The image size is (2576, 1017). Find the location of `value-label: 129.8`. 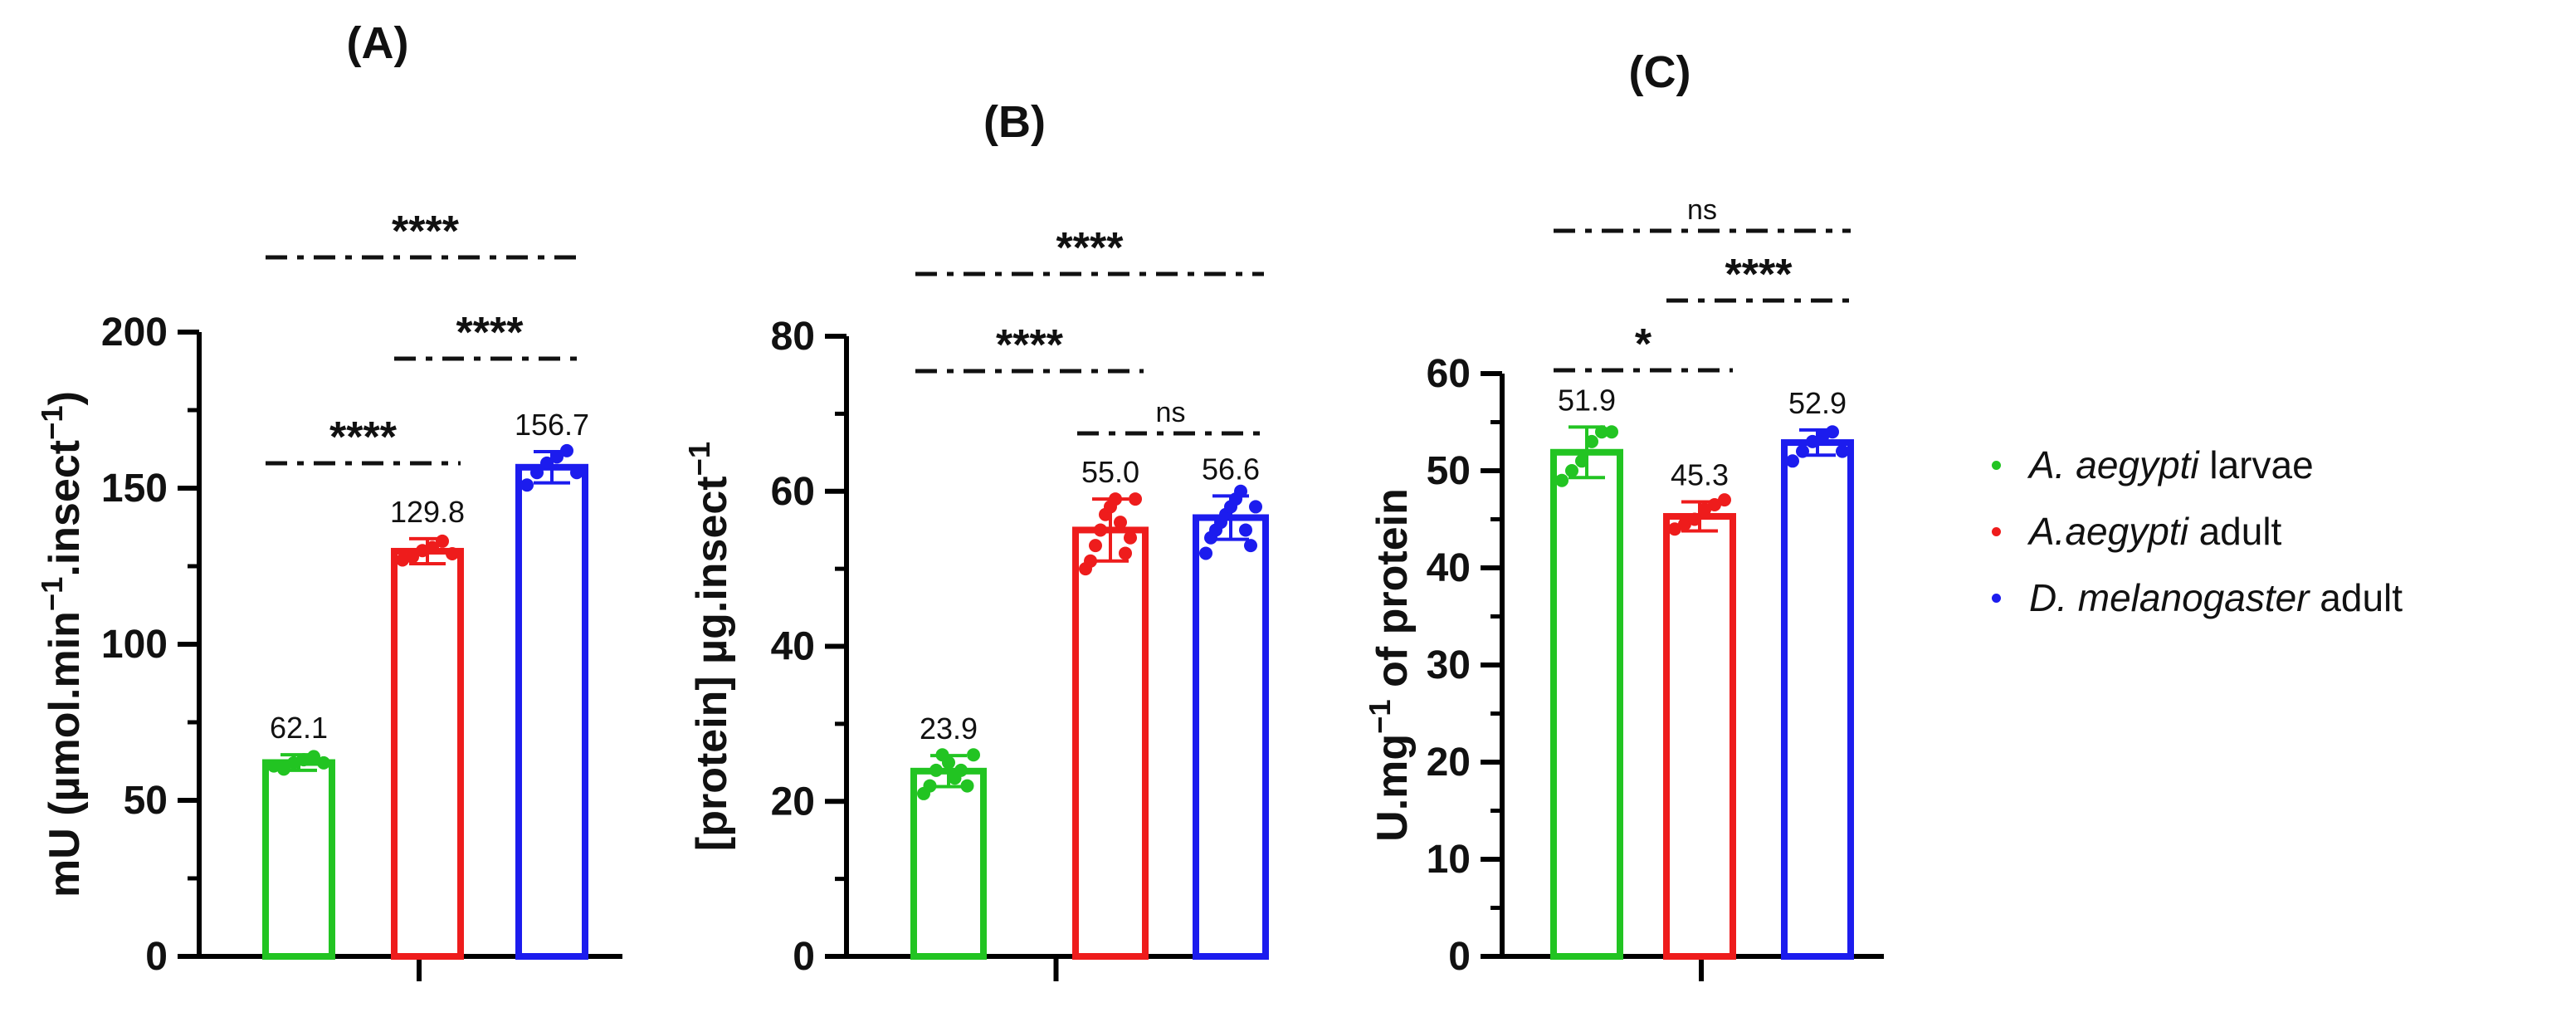

value-label: 129.8 is located at coordinates (427, 512).